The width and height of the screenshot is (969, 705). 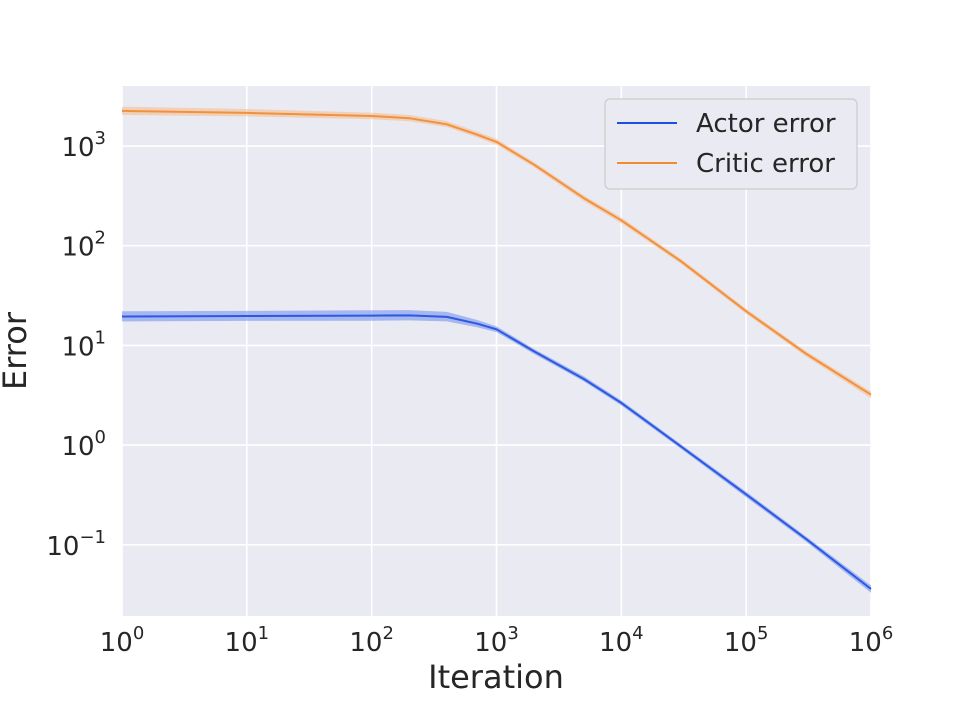 I want to click on x-tick-label: 10⁶, so click(x=871, y=640).